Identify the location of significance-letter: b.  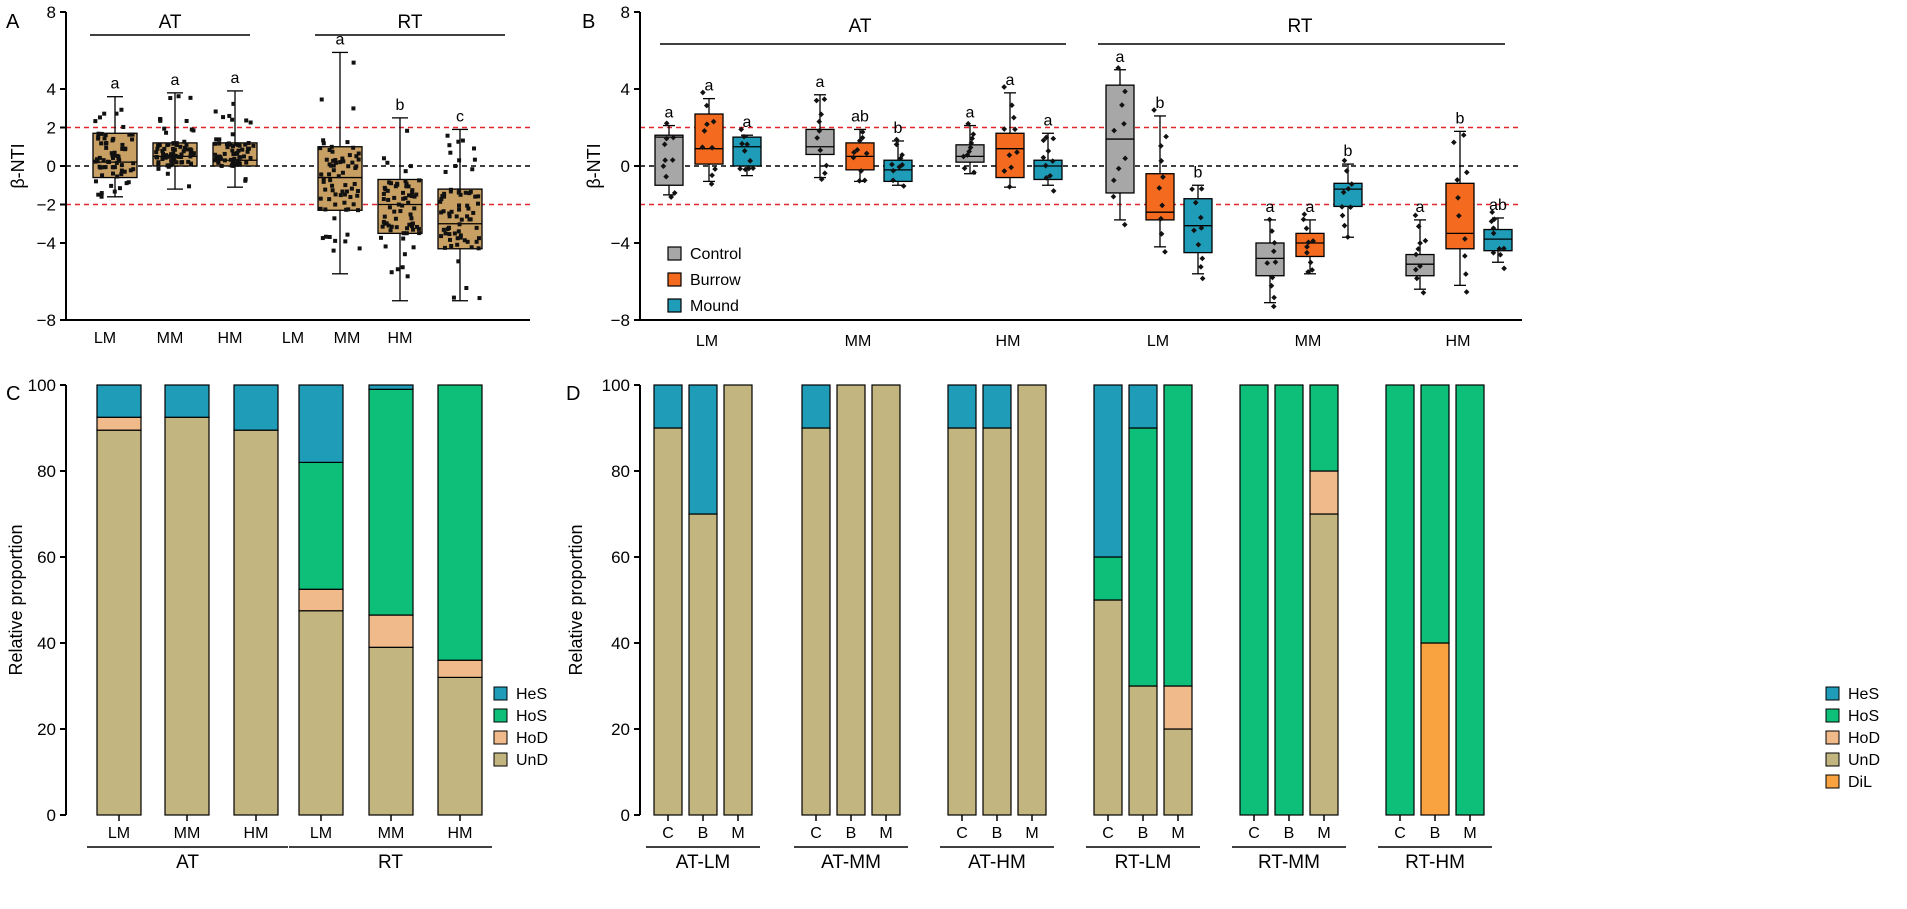
(1460, 118).